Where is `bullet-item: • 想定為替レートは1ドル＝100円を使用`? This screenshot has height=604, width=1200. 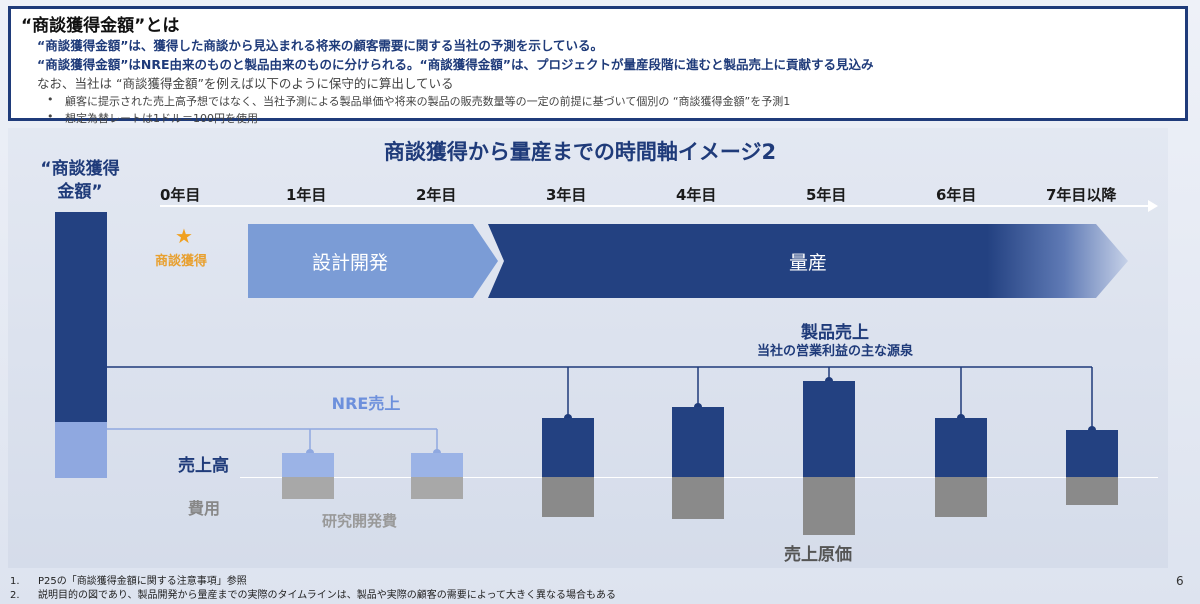 bullet-item: • 想定為替レートは1ドル＝100円を使用 is located at coordinates (152, 117).